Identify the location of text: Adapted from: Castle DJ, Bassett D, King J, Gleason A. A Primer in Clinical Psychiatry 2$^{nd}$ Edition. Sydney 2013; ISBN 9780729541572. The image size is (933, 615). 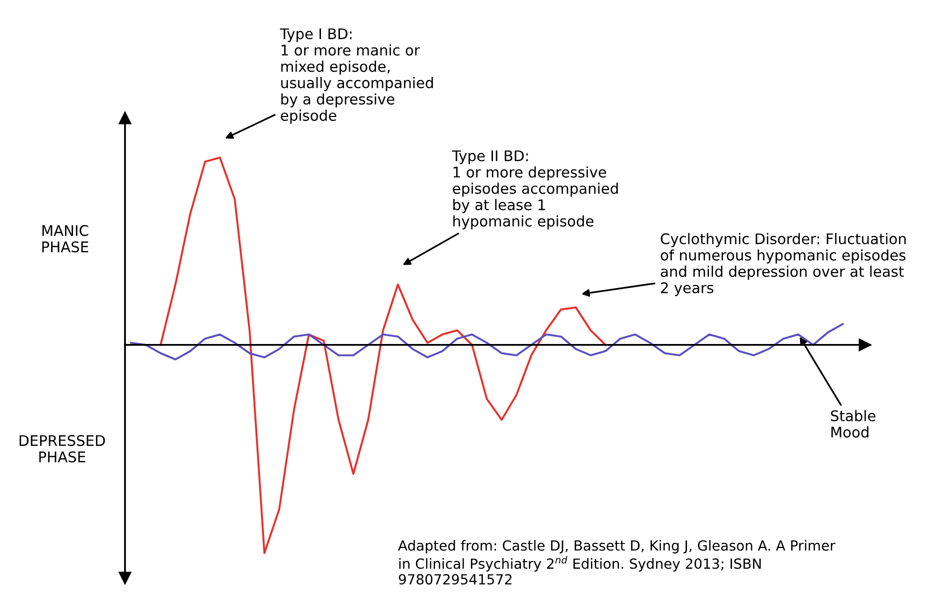
(617, 562).